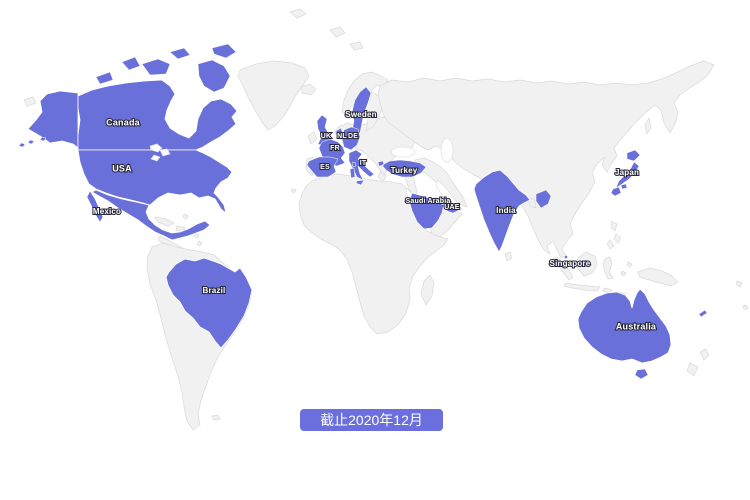 Image resolution: width=750 pixels, height=500 pixels. I want to click on landmass-wrangel-island, so click(30, 101).